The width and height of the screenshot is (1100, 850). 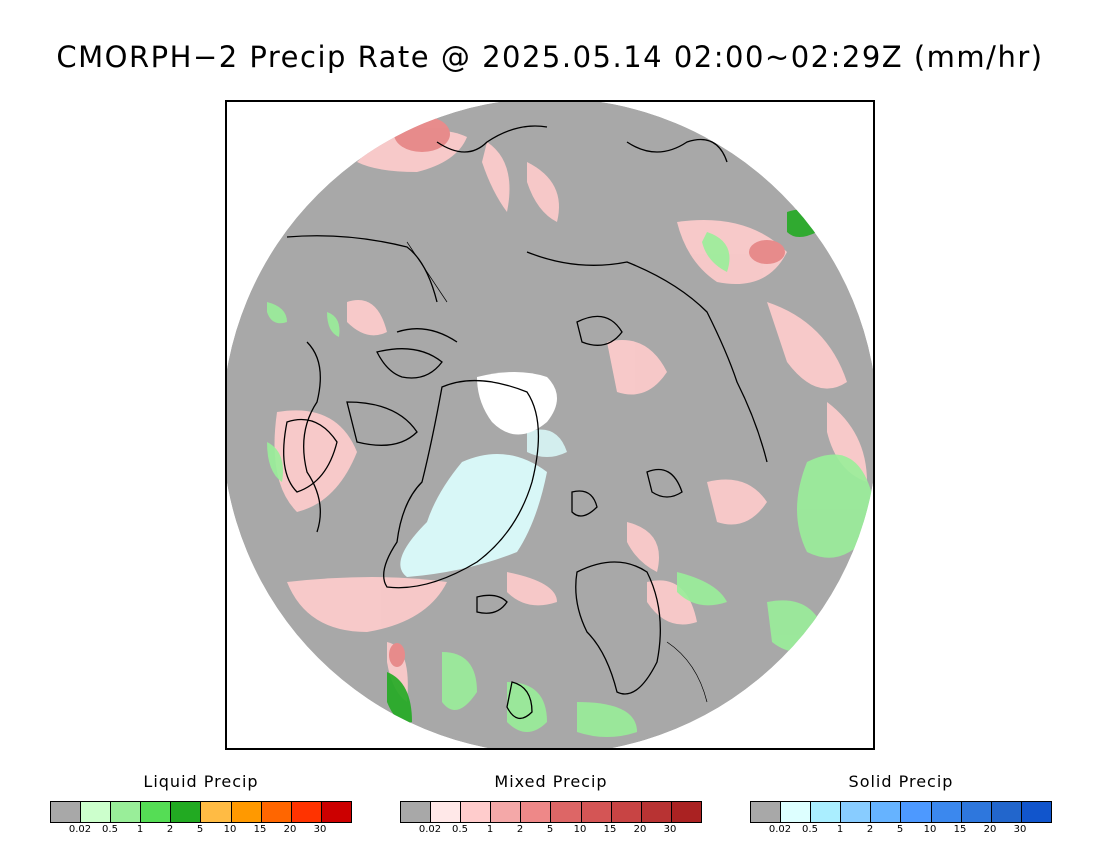 I want to click on legend-title: Liquid Precip, so click(x=201, y=781).